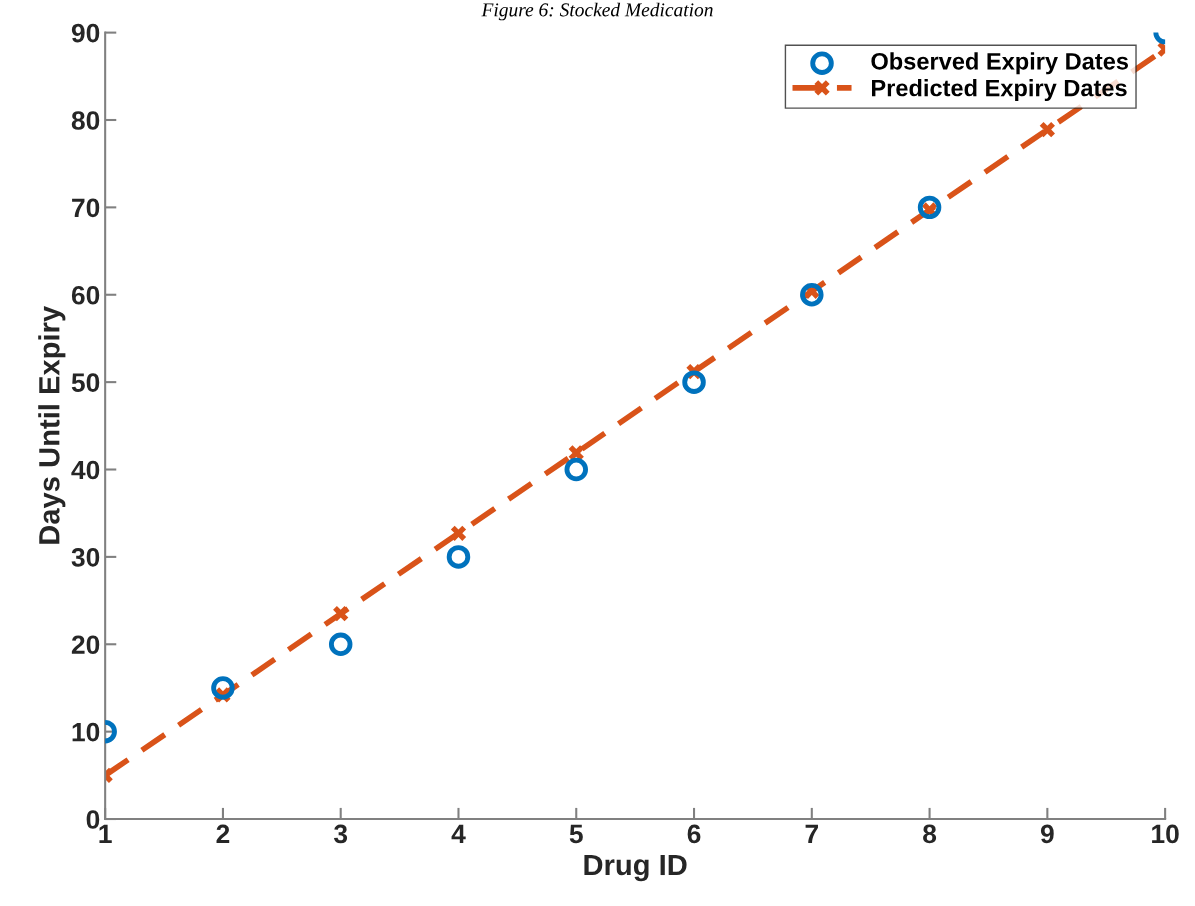 This screenshot has height=906, width=1195. Describe the element at coordinates (85, 645) in the screenshot. I see `y-tick-label: 20` at that location.